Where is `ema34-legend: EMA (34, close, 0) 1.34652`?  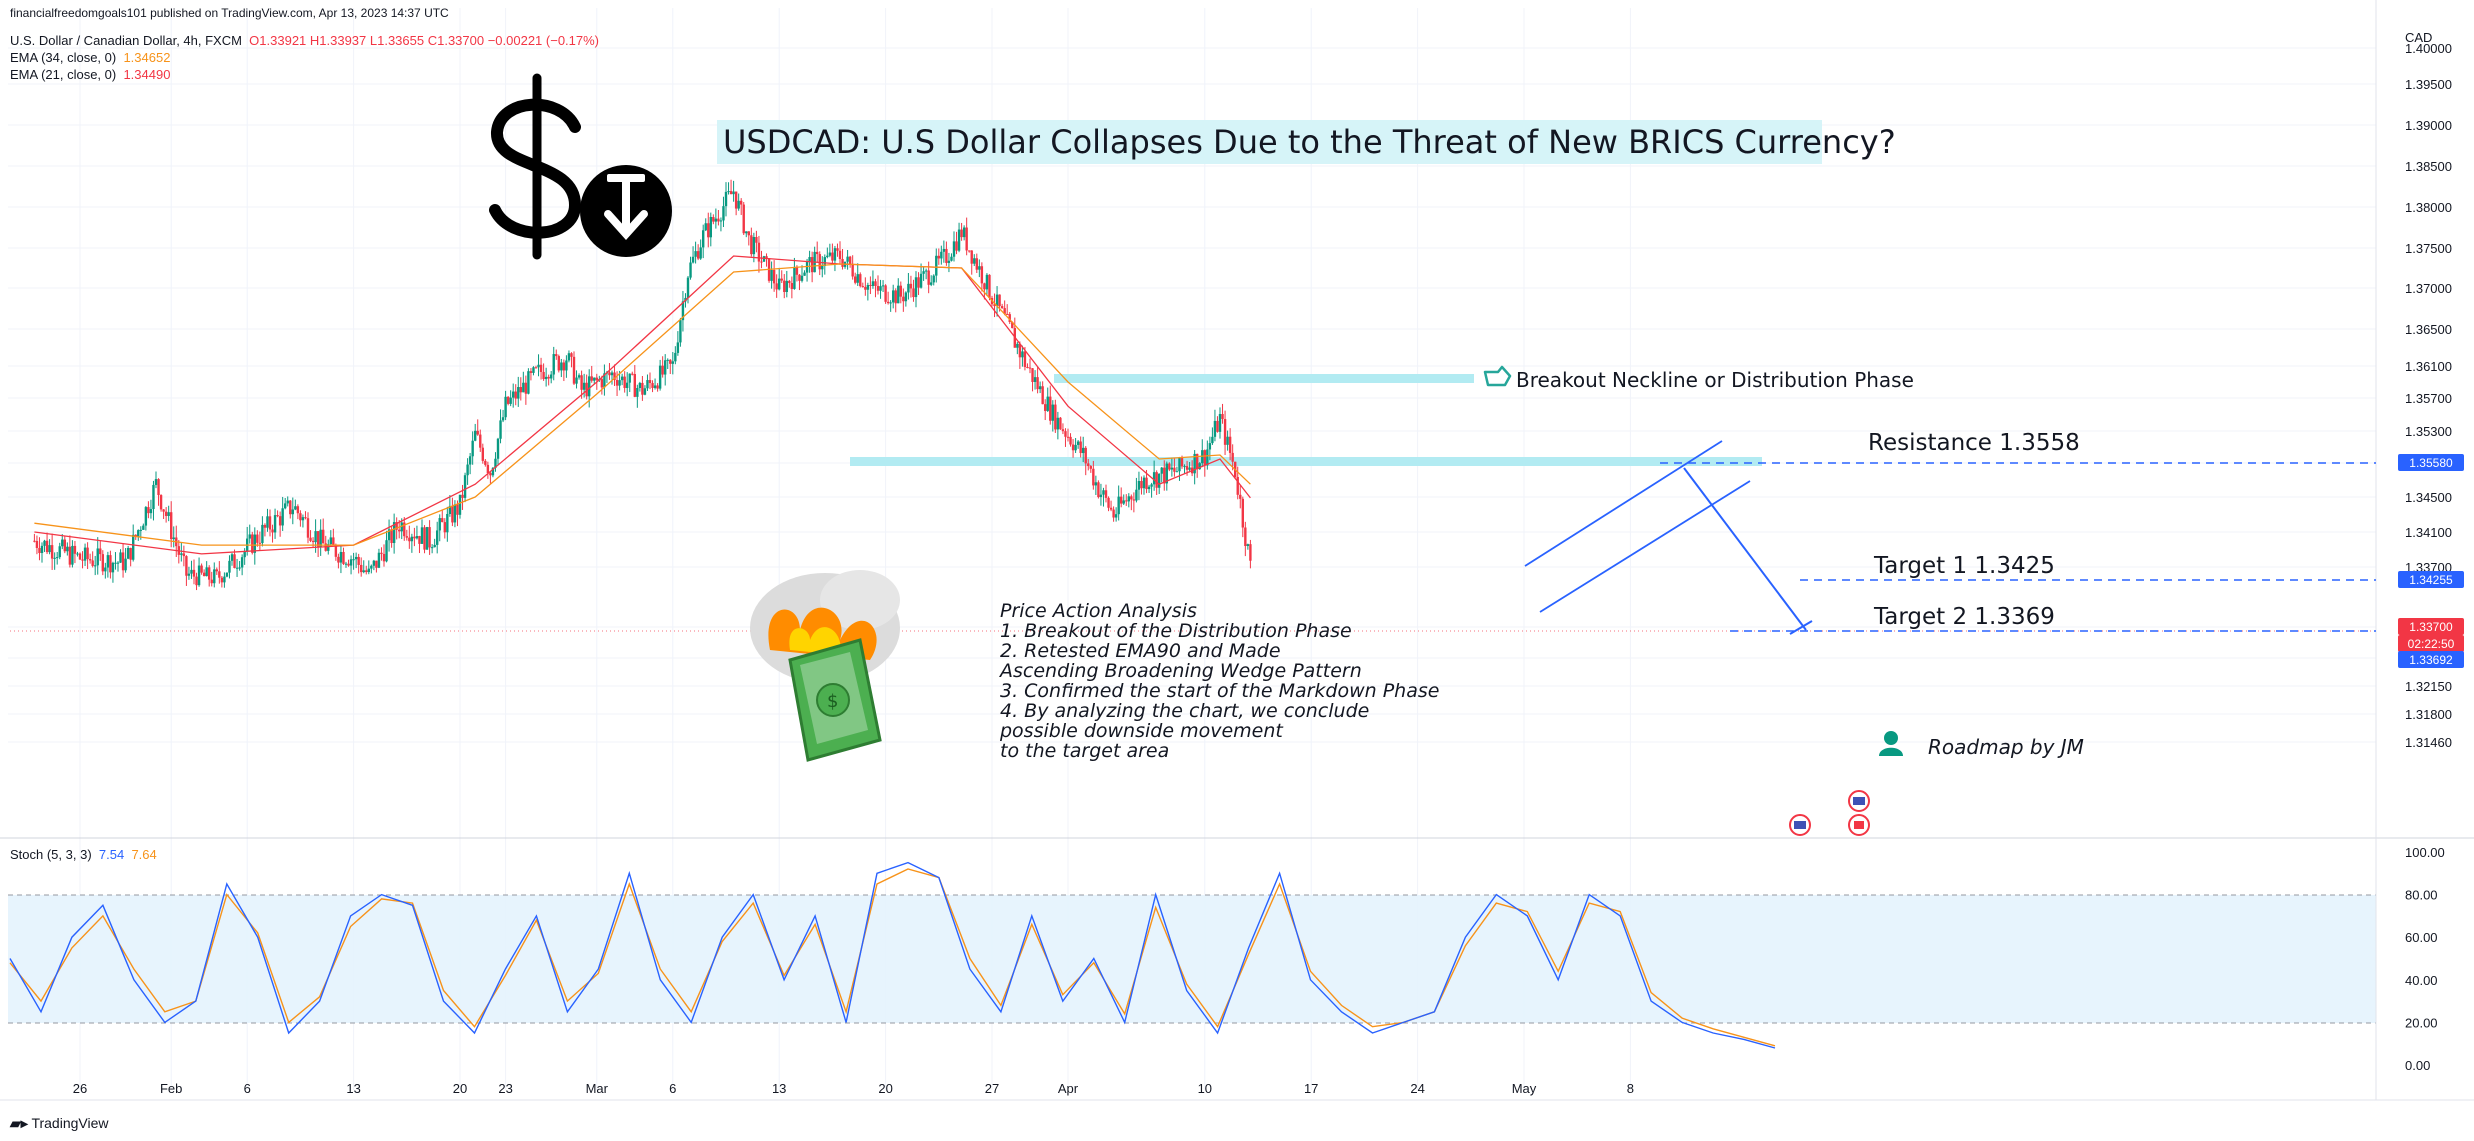
ema34-legend: EMA (34, close, 0) 1.34652 is located at coordinates (90, 57).